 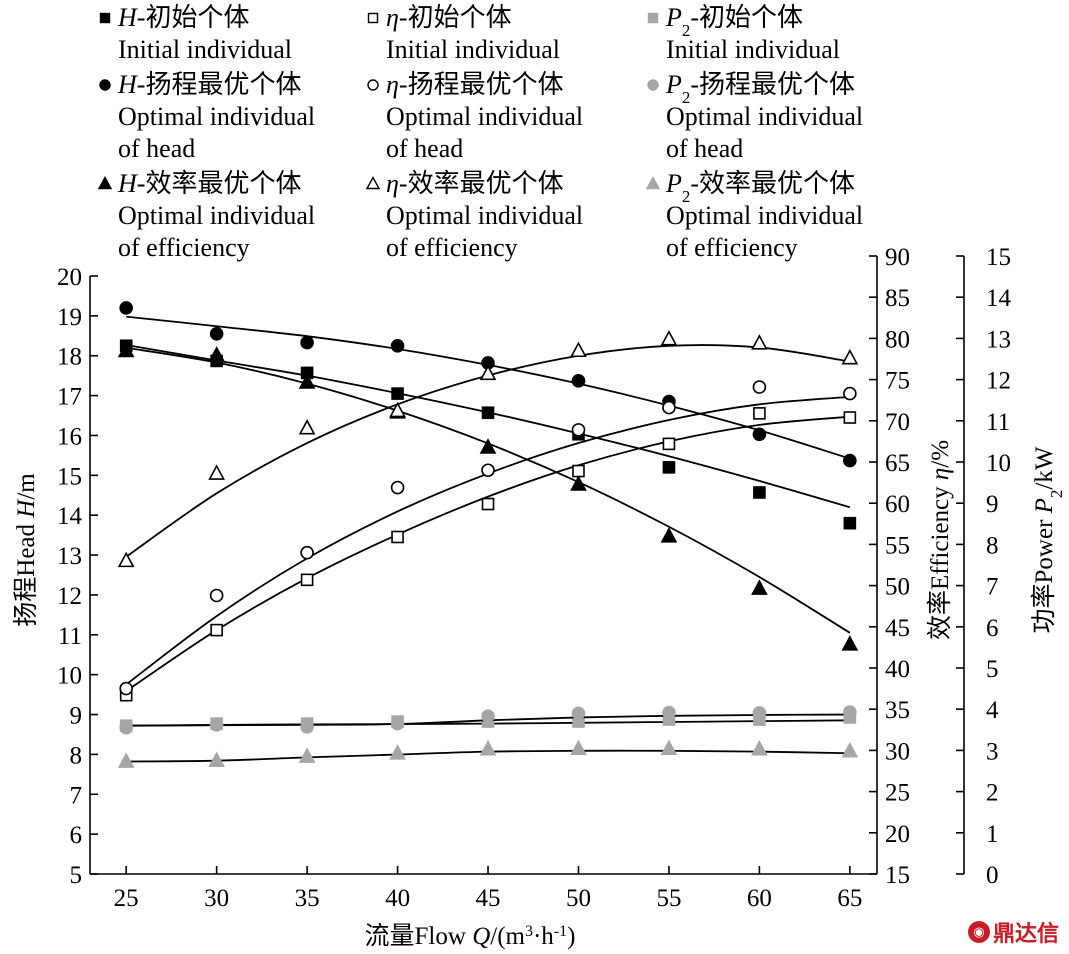 What do you see at coordinates (897, 628) in the screenshot?
I see `efficiency-tick-label: 45` at bounding box center [897, 628].